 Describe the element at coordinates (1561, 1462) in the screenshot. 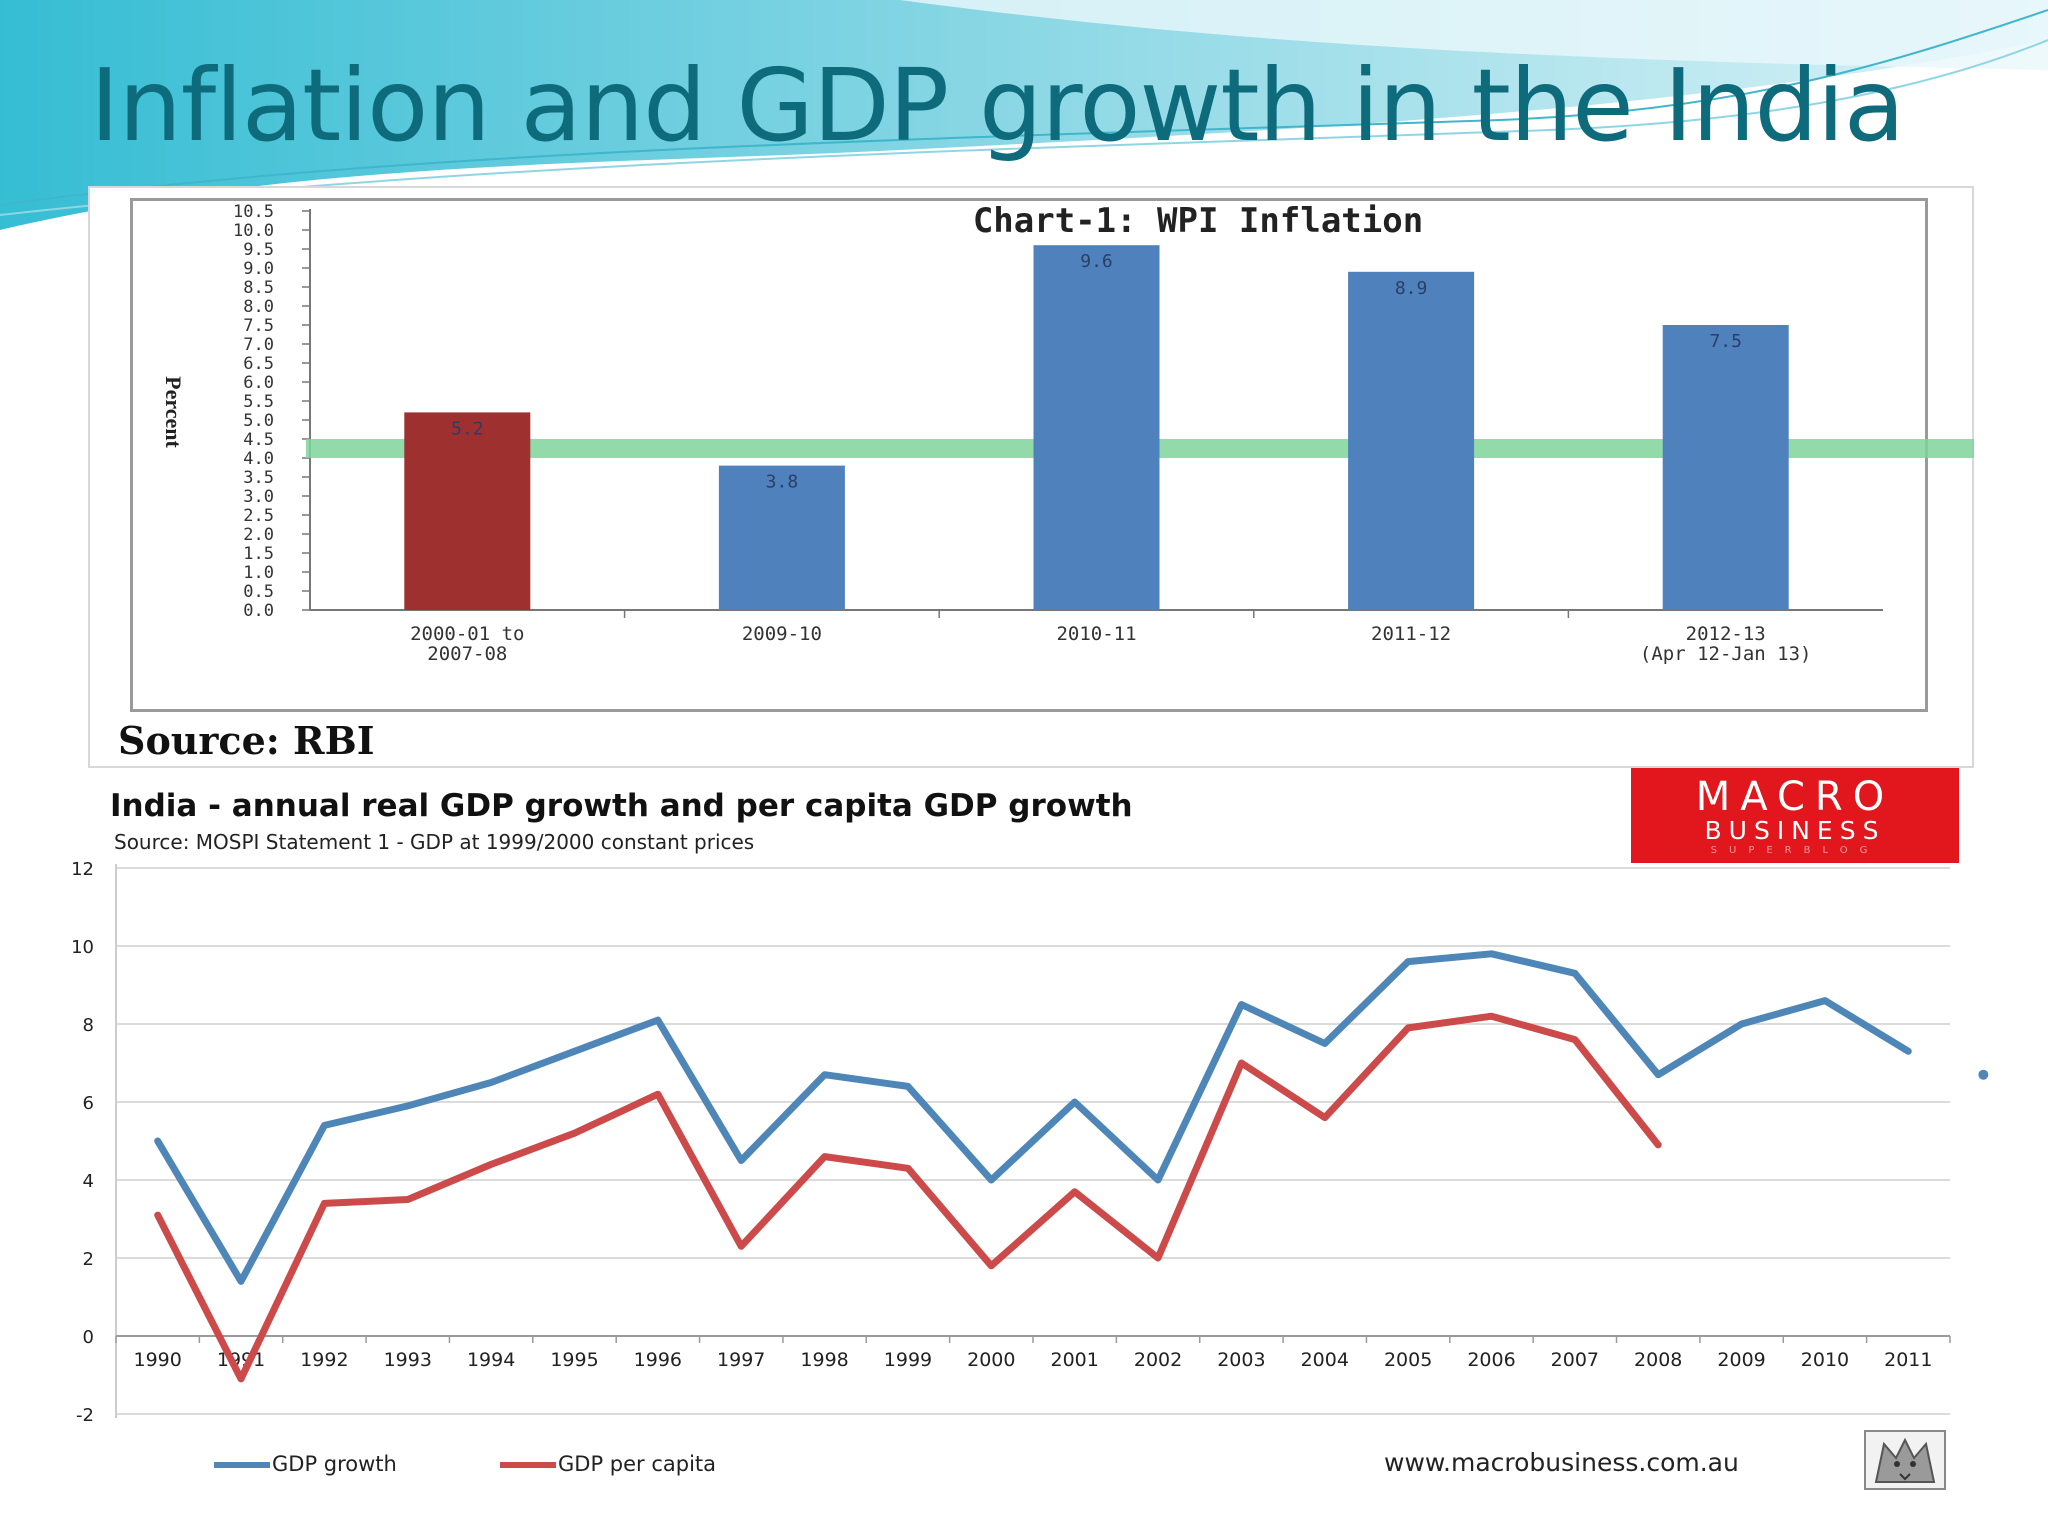

I see `website-url: www.macrobusiness.com.au` at that location.